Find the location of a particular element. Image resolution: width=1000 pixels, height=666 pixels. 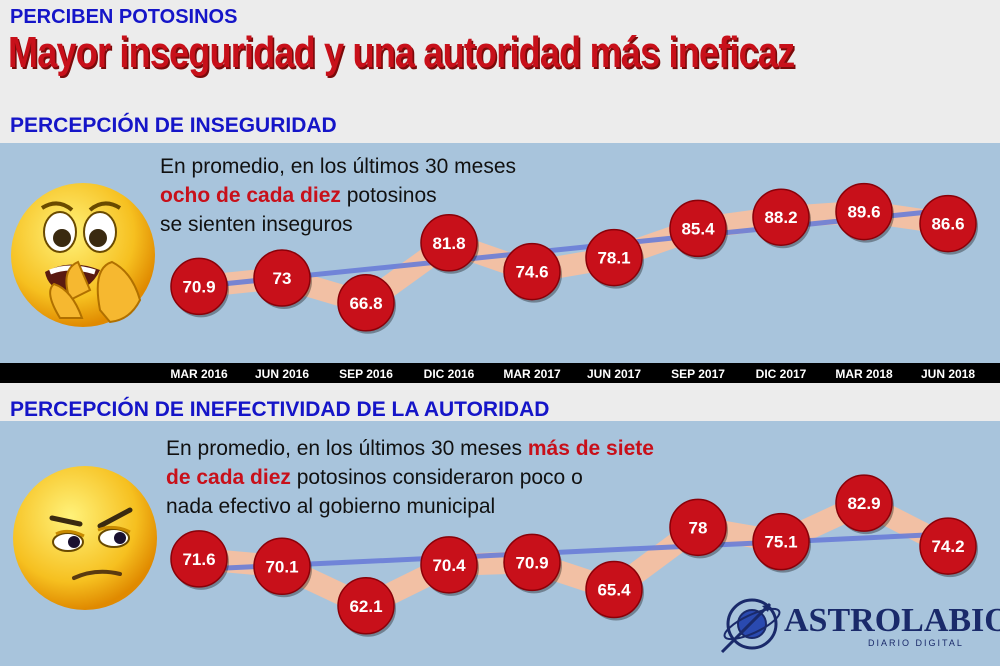

kicker: PERCIBEN POTOSINOS is located at coordinates (124, 17).